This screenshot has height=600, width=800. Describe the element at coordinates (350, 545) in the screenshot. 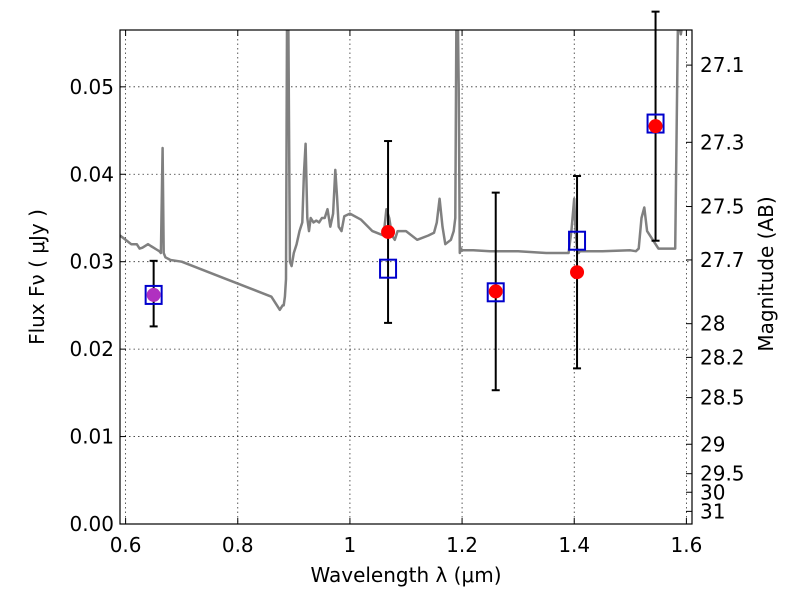

I see `x-tick-label: 1` at that location.